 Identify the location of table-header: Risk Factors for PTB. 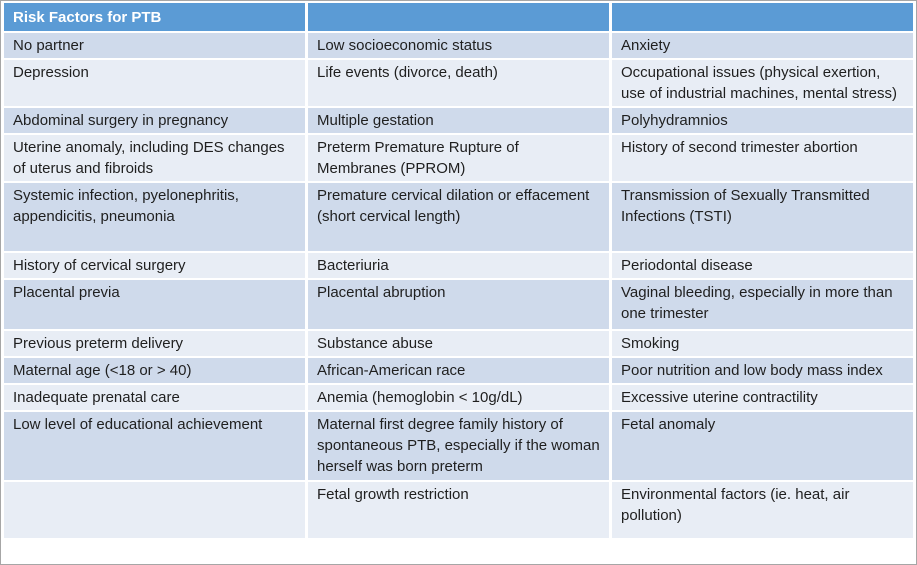
(458, 17).